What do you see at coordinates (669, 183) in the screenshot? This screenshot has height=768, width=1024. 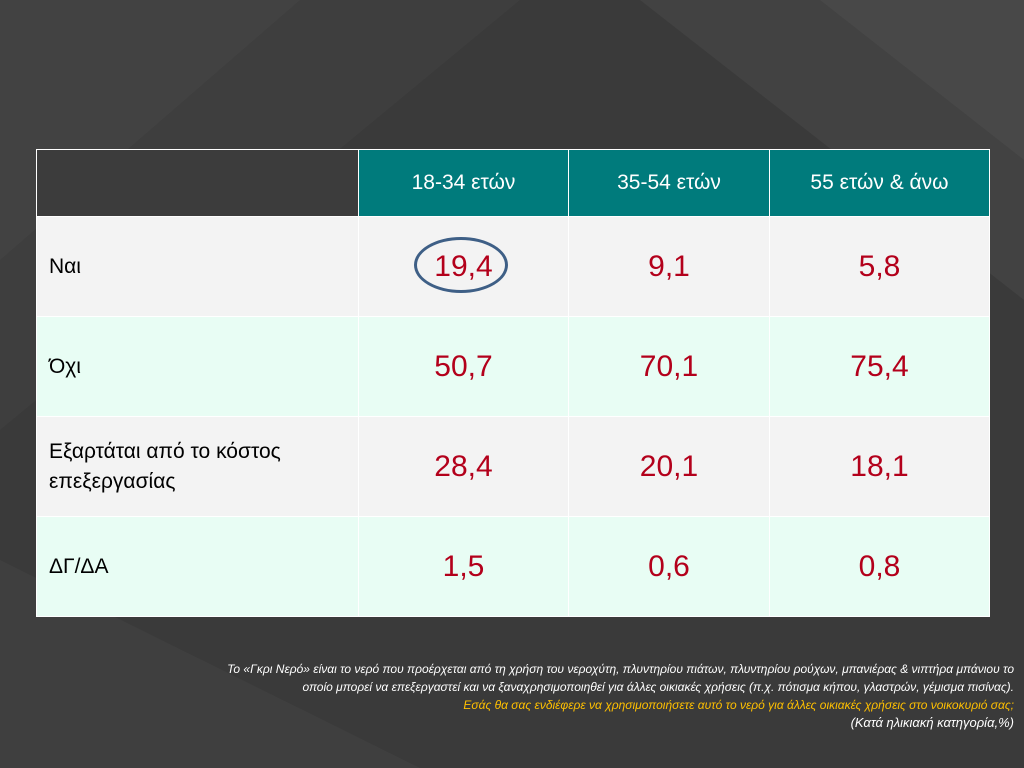 I see `column-header-35-54: 35-54 ετών` at bounding box center [669, 183].